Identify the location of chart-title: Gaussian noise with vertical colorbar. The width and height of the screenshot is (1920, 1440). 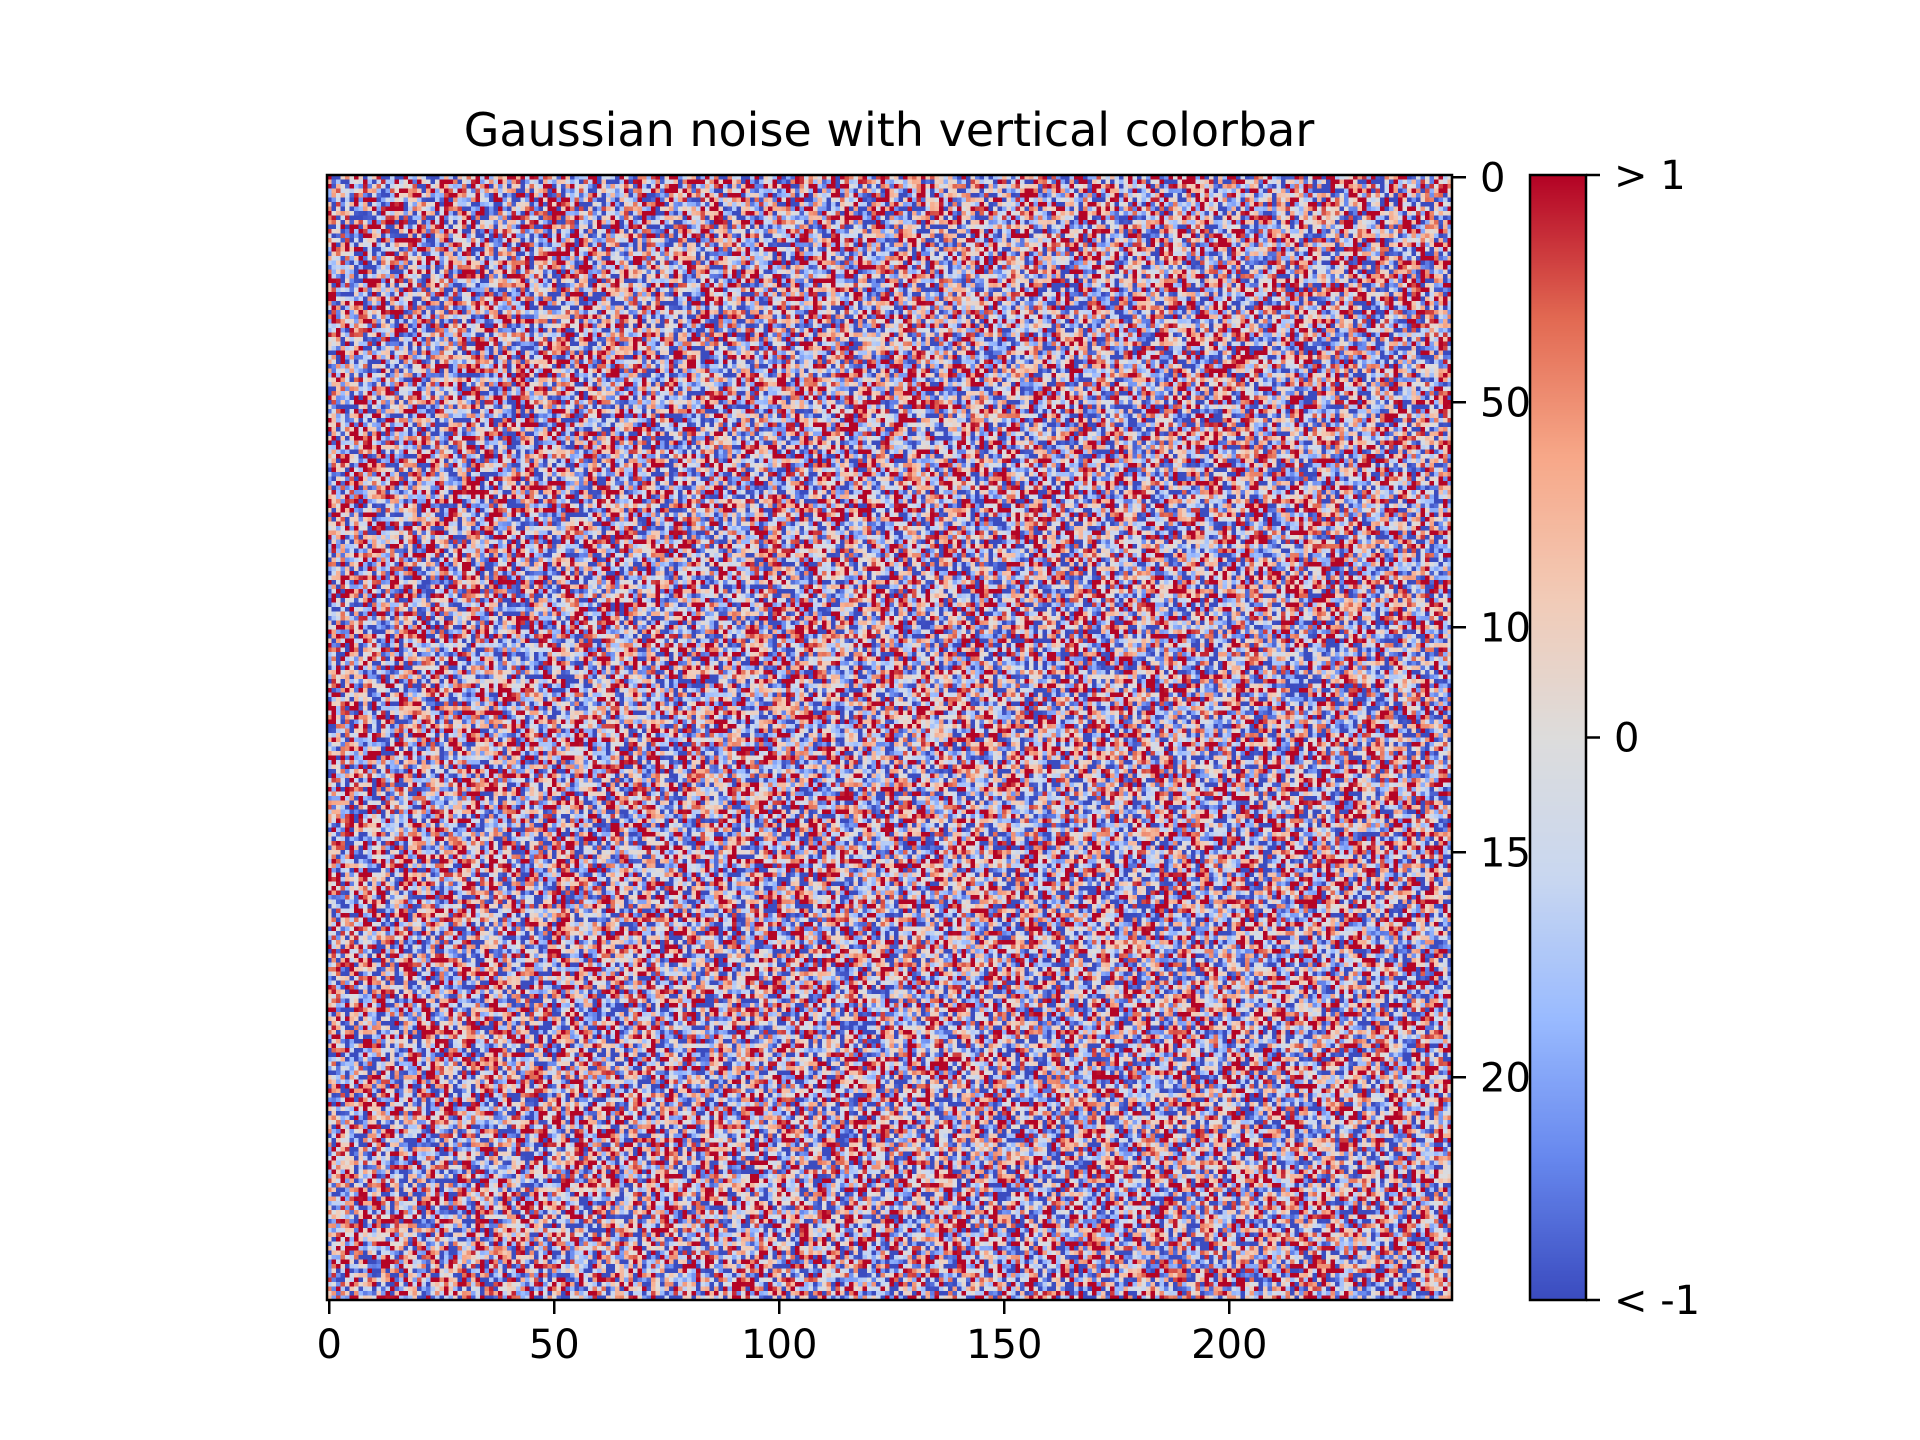
(889, 130).